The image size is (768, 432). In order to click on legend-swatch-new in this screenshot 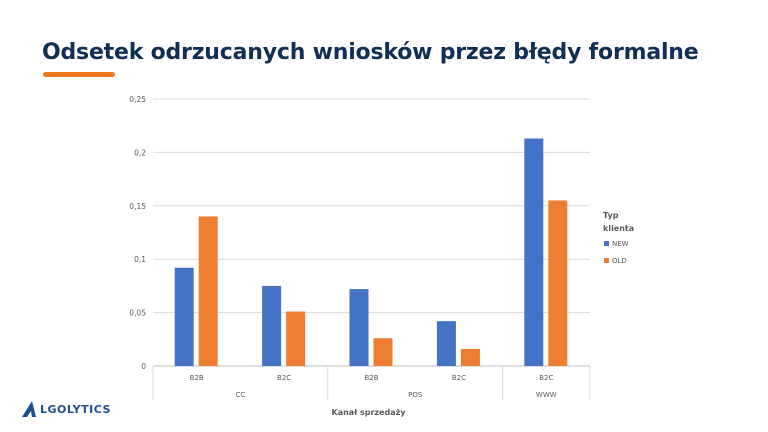, I will do `click(606, 243)`.